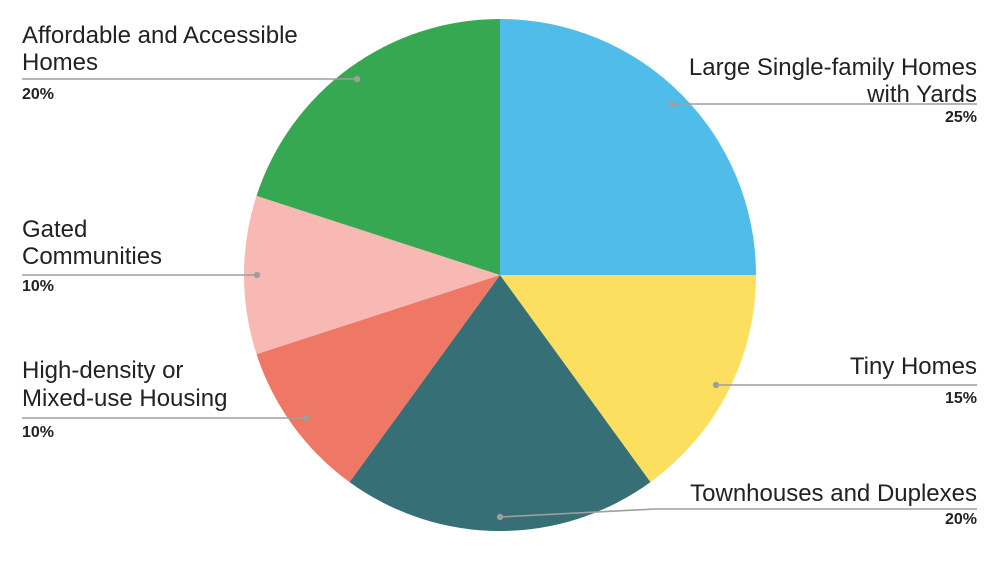  What do you see at coordinates (961, 519) in the screenshot?
I see `slice-percent-3: 20%` at bounding box center [961, 519].